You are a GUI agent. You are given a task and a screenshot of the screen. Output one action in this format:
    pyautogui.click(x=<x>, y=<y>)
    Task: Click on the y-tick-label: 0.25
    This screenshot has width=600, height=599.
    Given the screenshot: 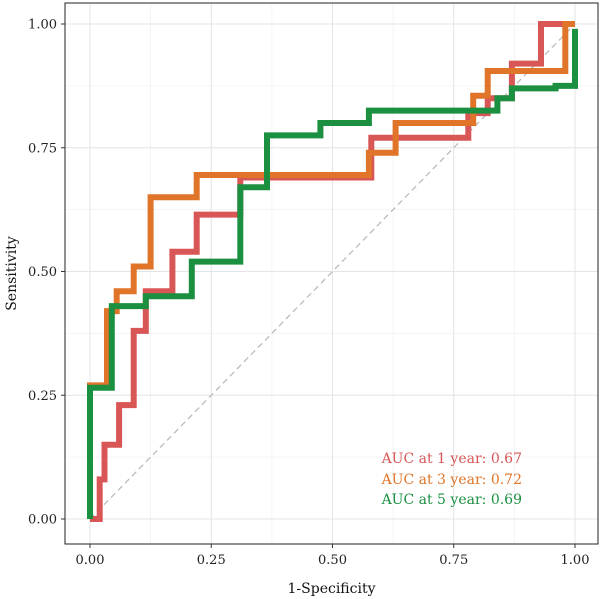 What is the action you would take?
    pyautogui.click(x=42, y=396)
    